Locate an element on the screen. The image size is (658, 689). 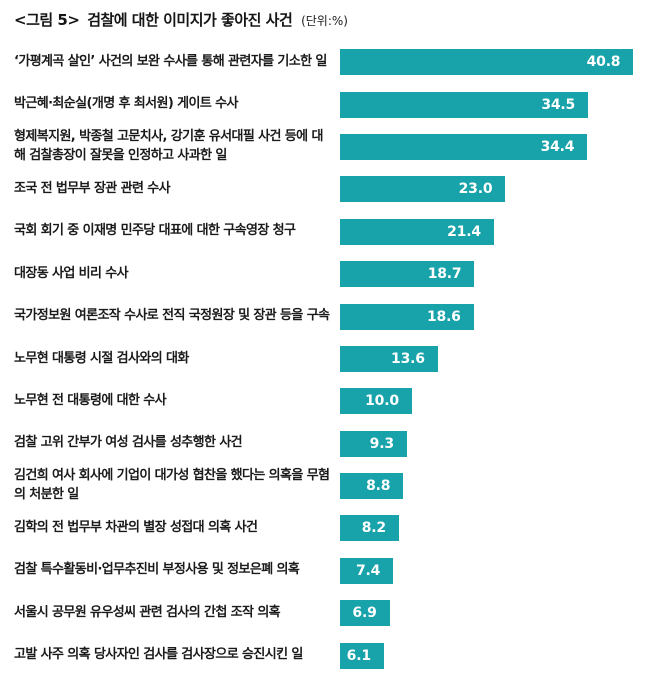
chart-row: 국회 회기 중 이재명 민주당 대표에 대한 구속영장 청구 21.4 is located at coordinates (328, 232).